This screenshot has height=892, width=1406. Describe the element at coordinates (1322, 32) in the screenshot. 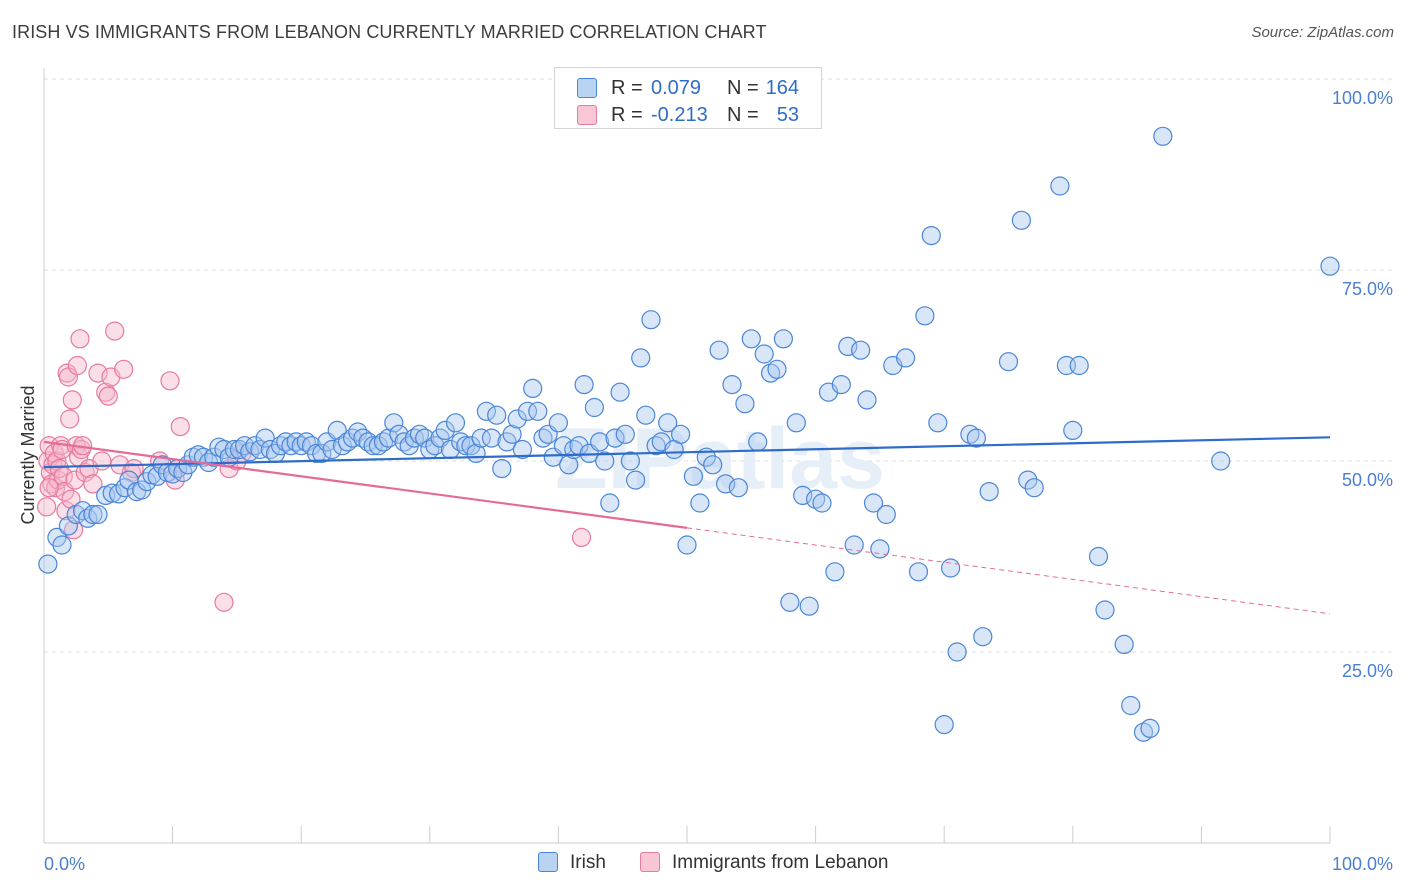

I see `source-credit: Source: ZipAtlas.com` at that location.